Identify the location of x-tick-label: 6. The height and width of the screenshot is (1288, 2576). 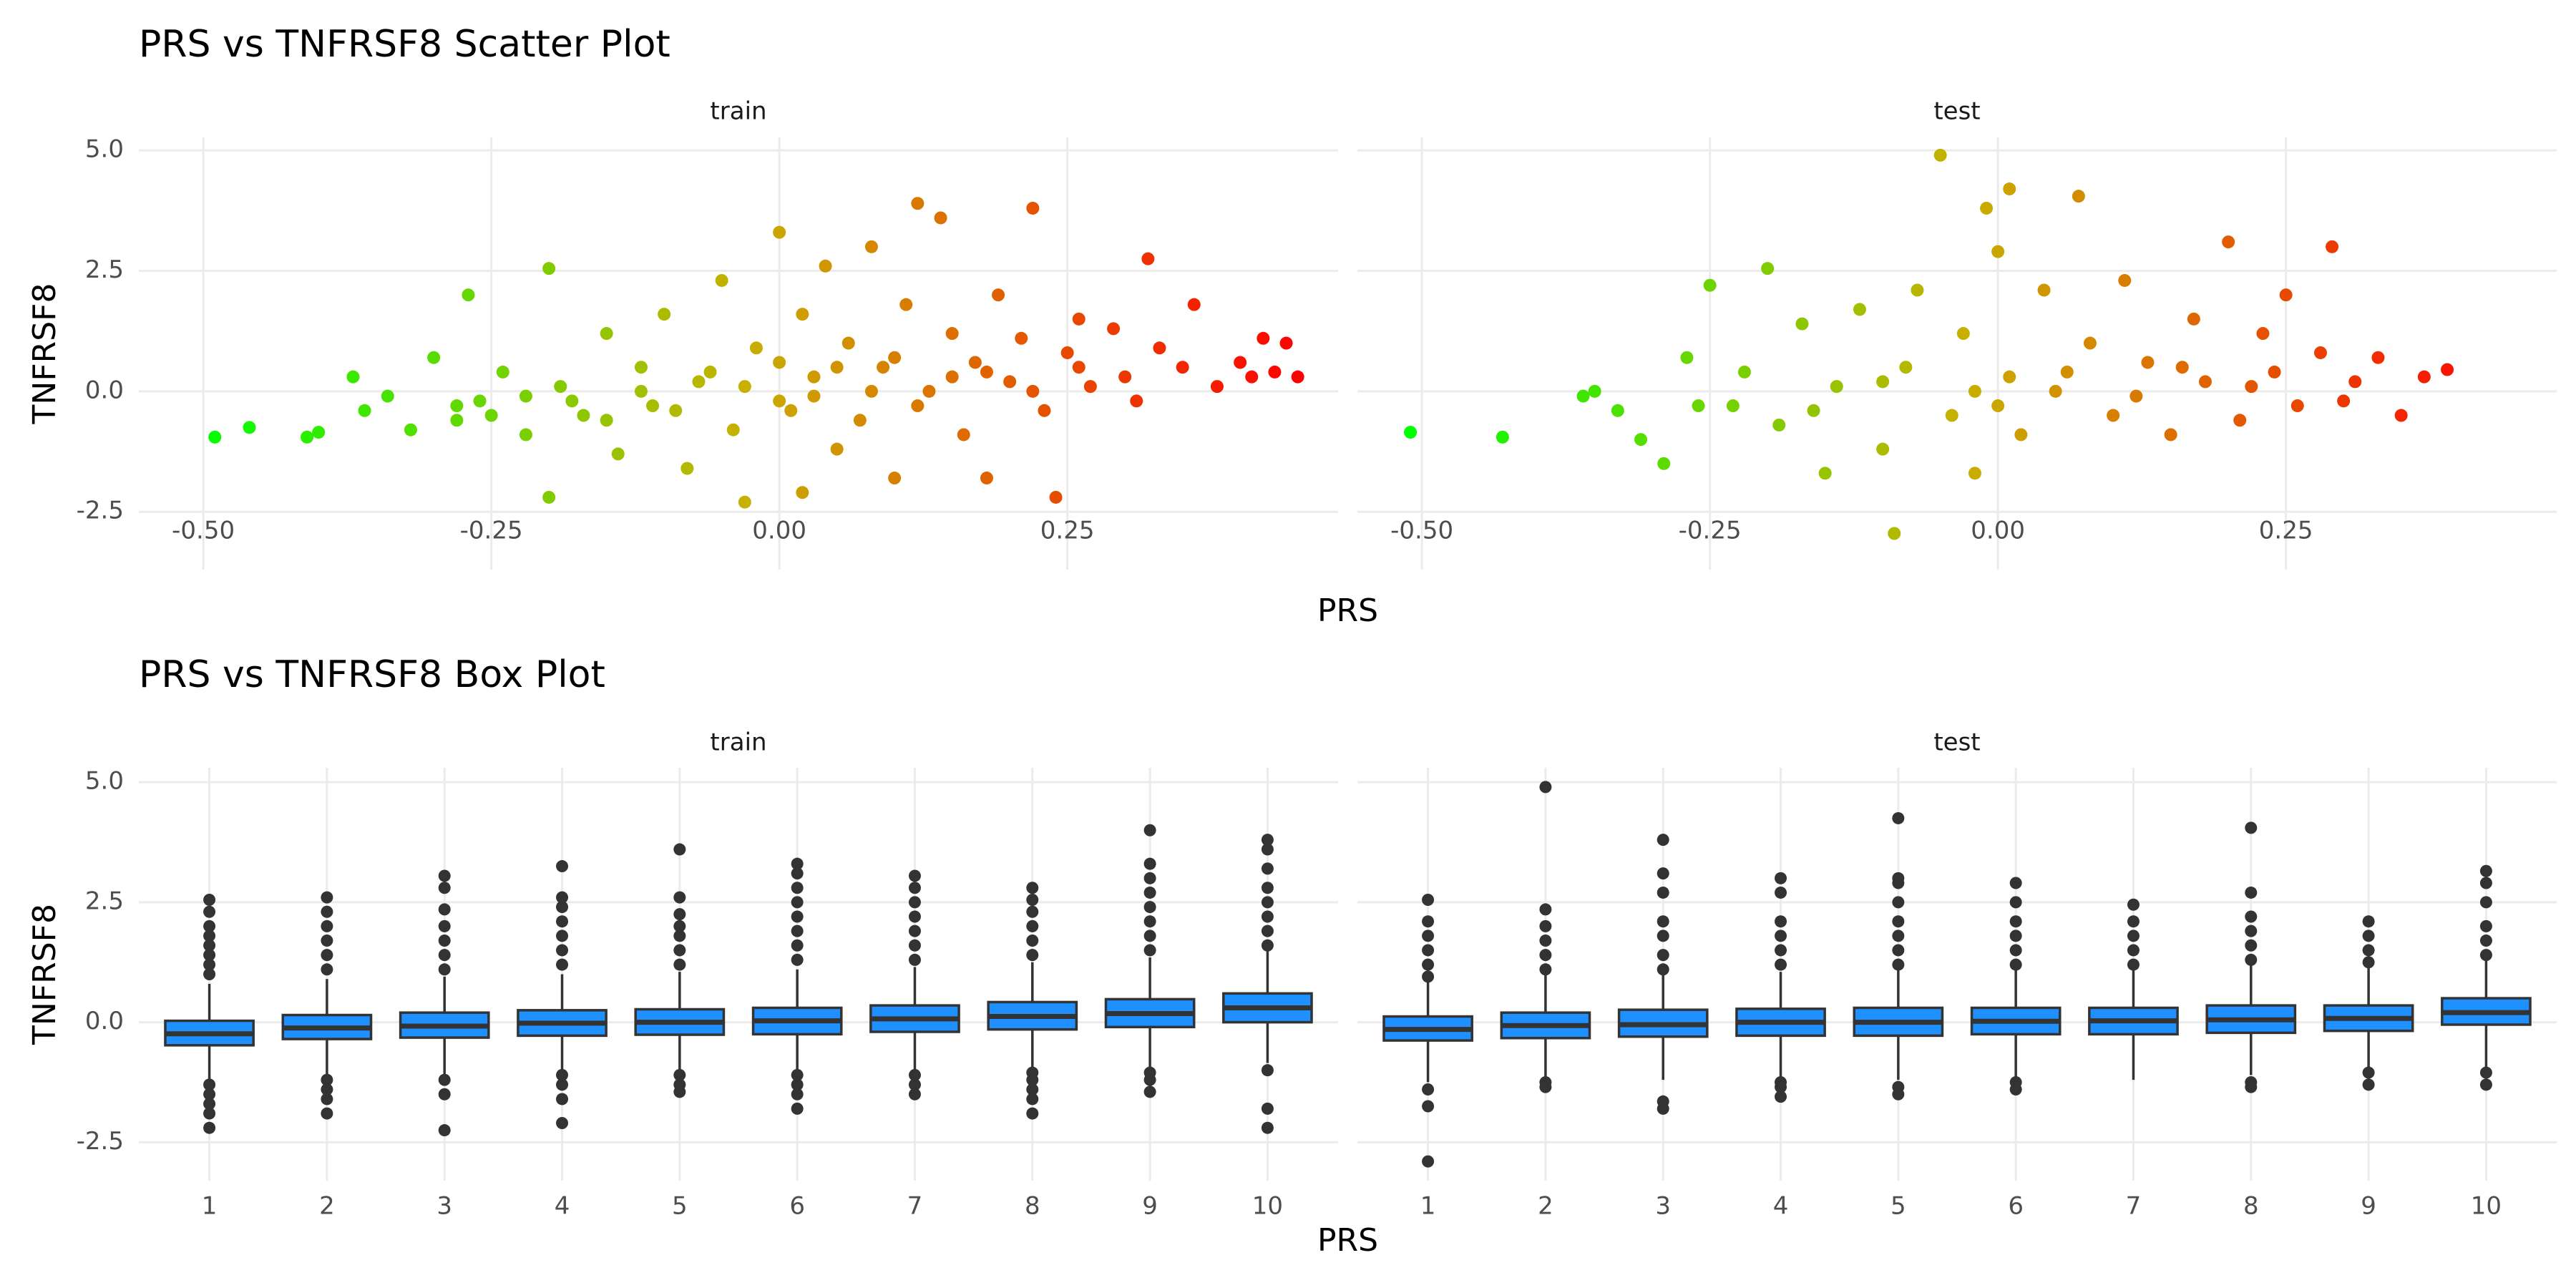
(797, 1206).